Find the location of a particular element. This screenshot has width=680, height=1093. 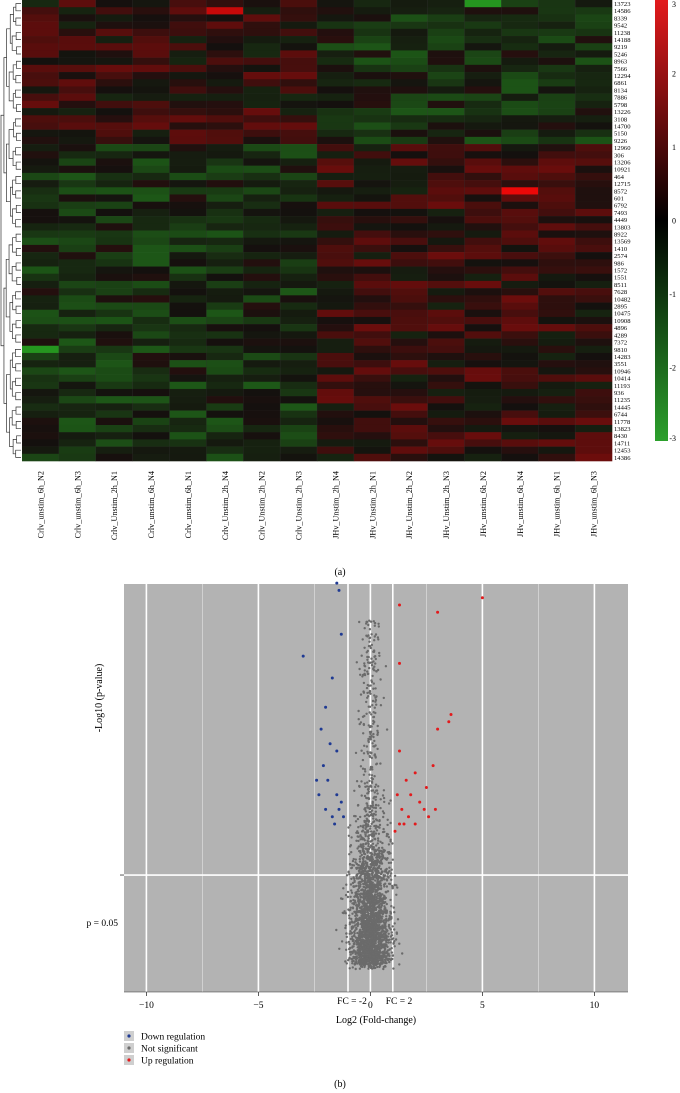

down-regulation-point is located at coordinates (337, 795).